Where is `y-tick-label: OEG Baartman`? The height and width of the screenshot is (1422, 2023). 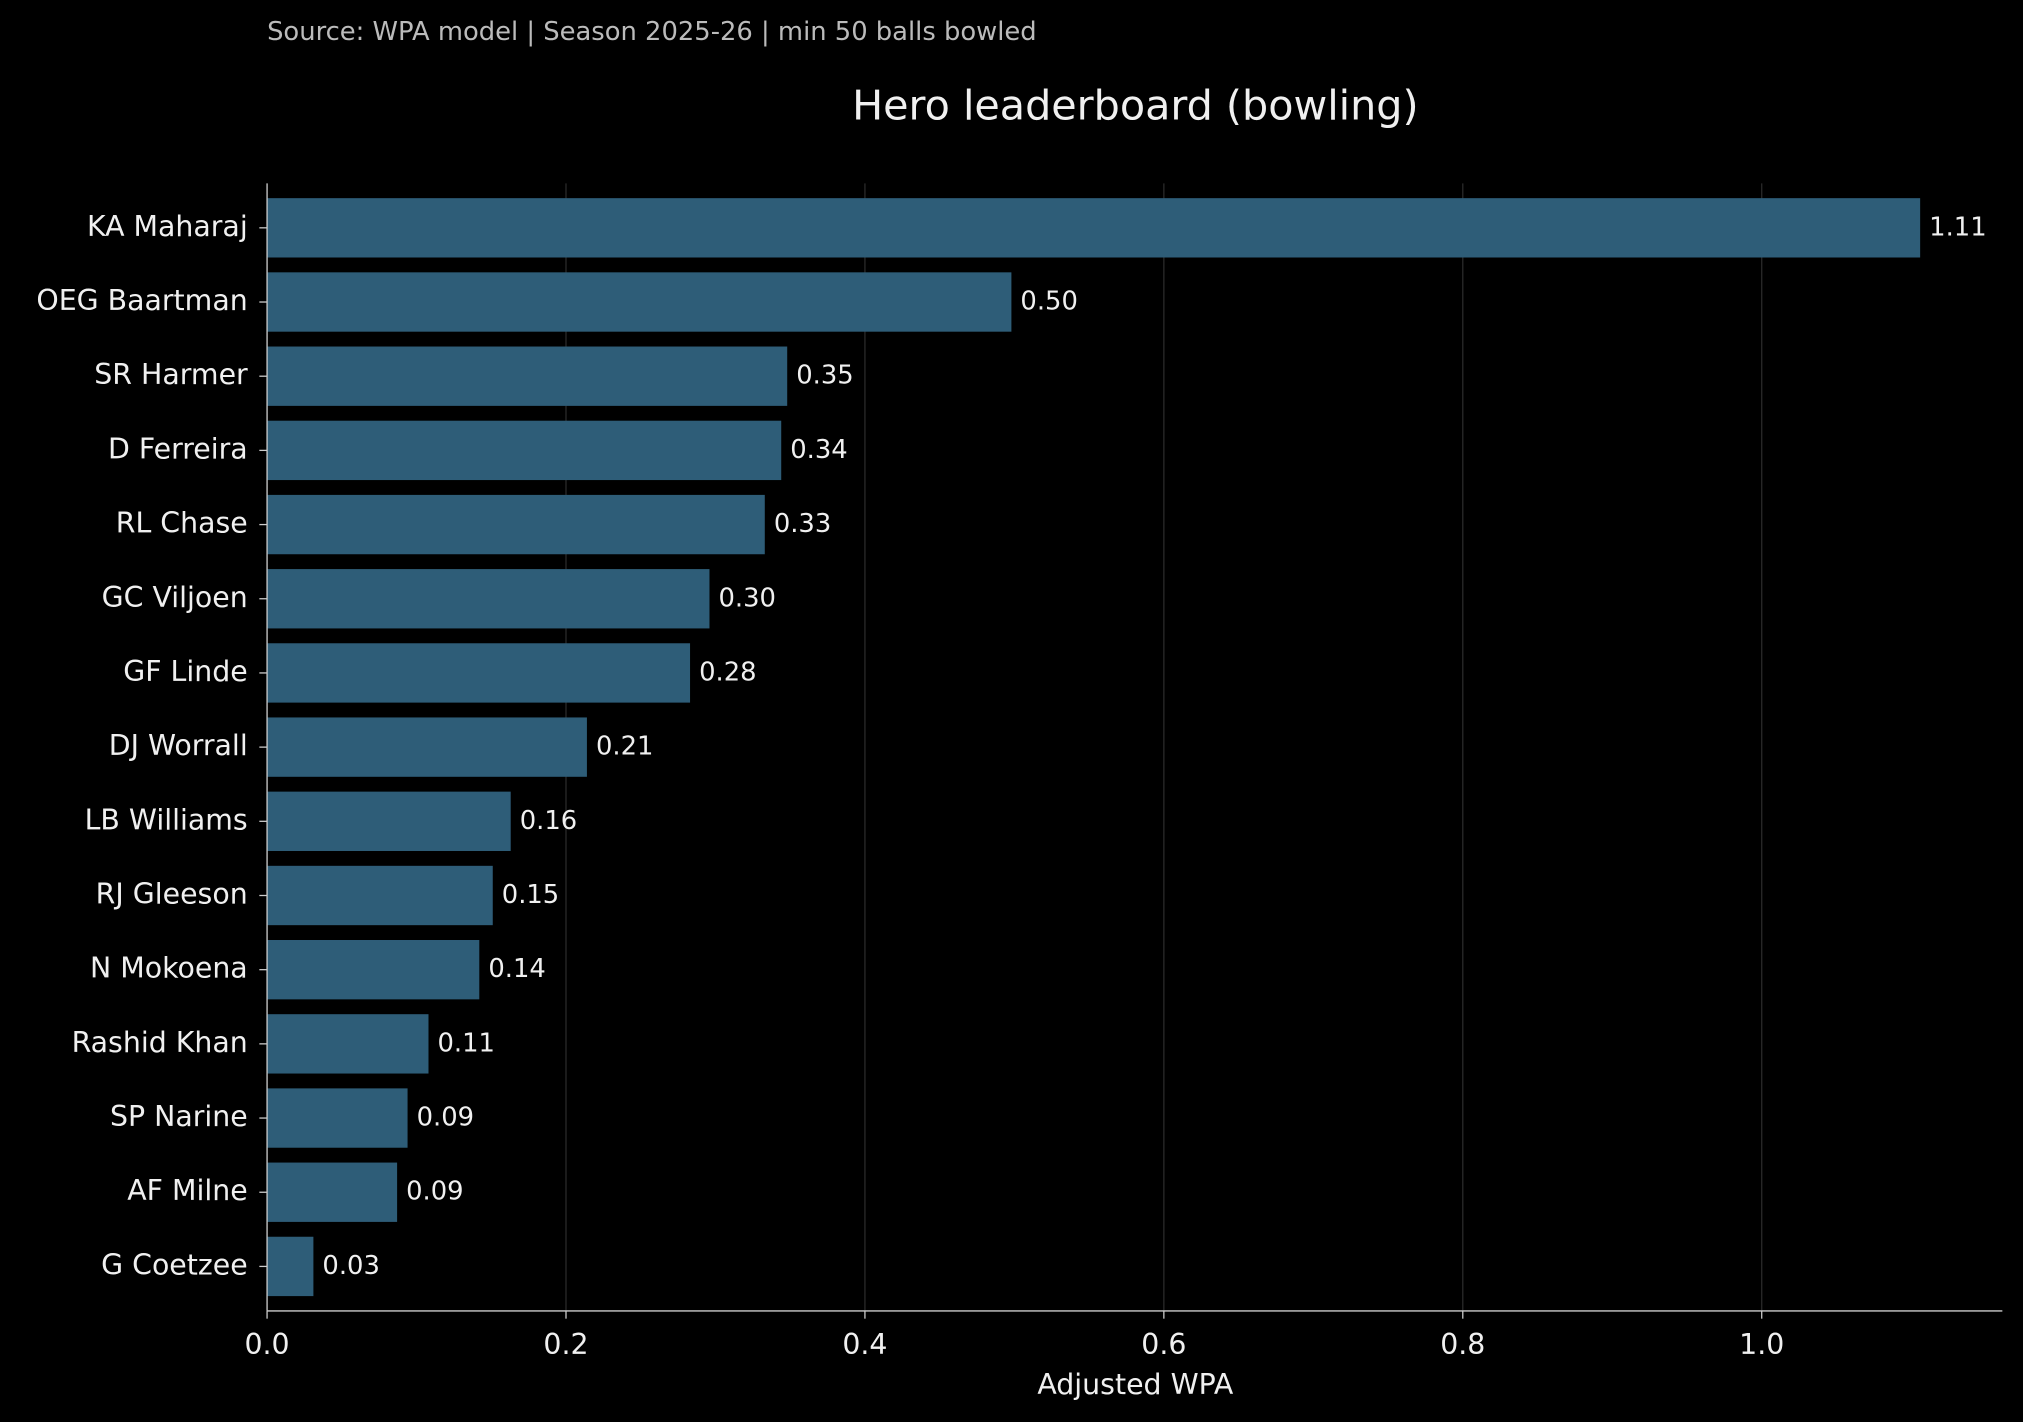
y-tick-label: OEG Baartman is located at coordinates (141, 300).